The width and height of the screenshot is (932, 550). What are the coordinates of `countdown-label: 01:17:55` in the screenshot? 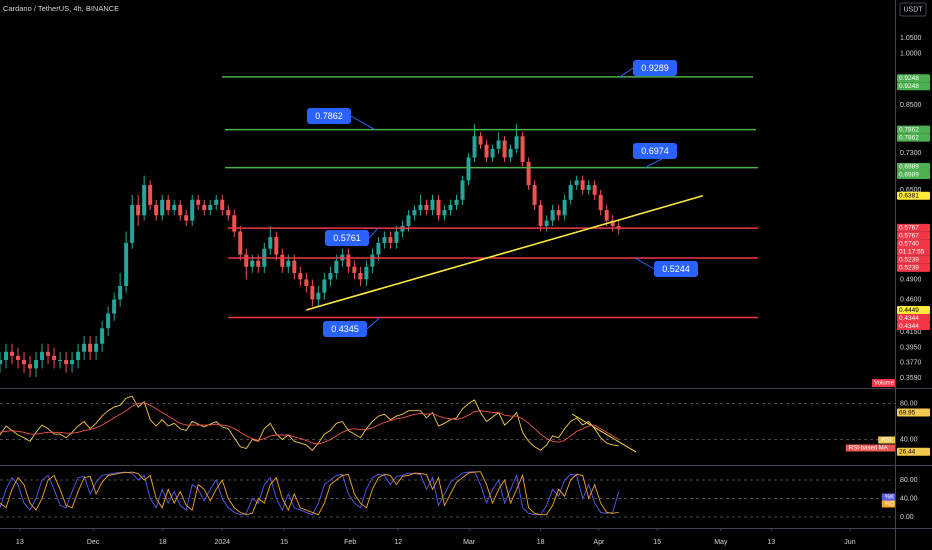 It's located at (912, 252).